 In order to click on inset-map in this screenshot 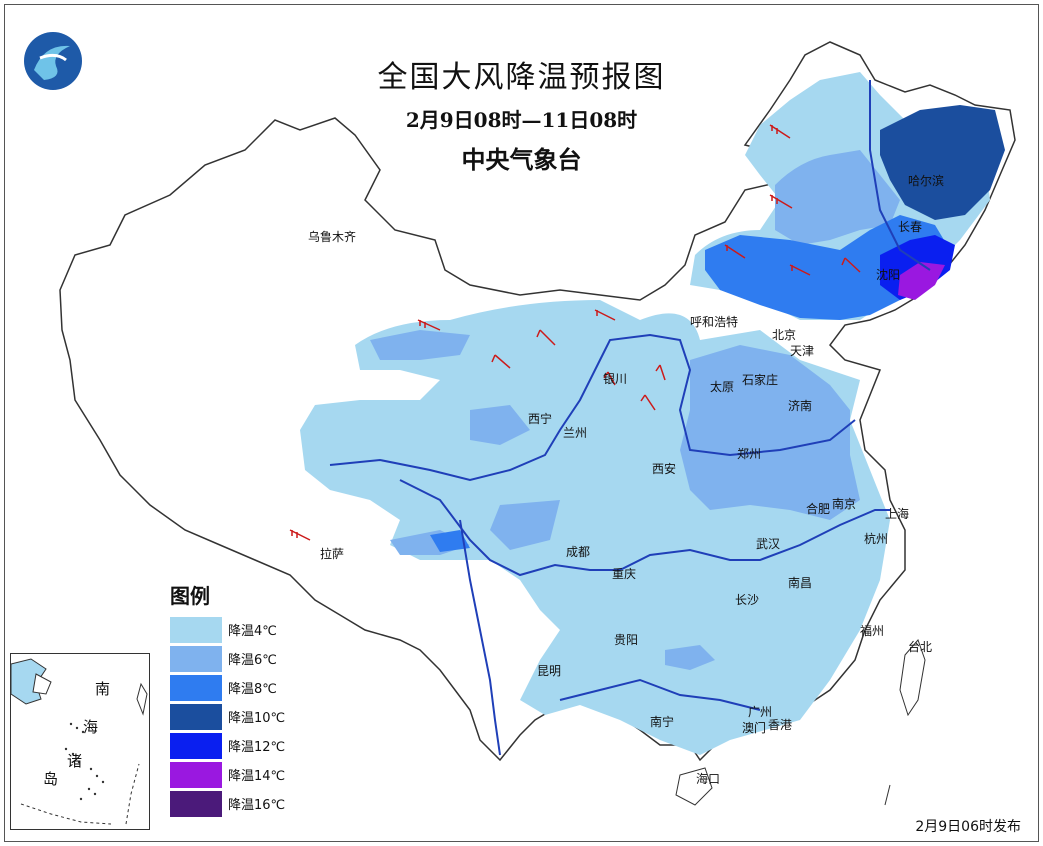, I will do `click(79, 741)`.